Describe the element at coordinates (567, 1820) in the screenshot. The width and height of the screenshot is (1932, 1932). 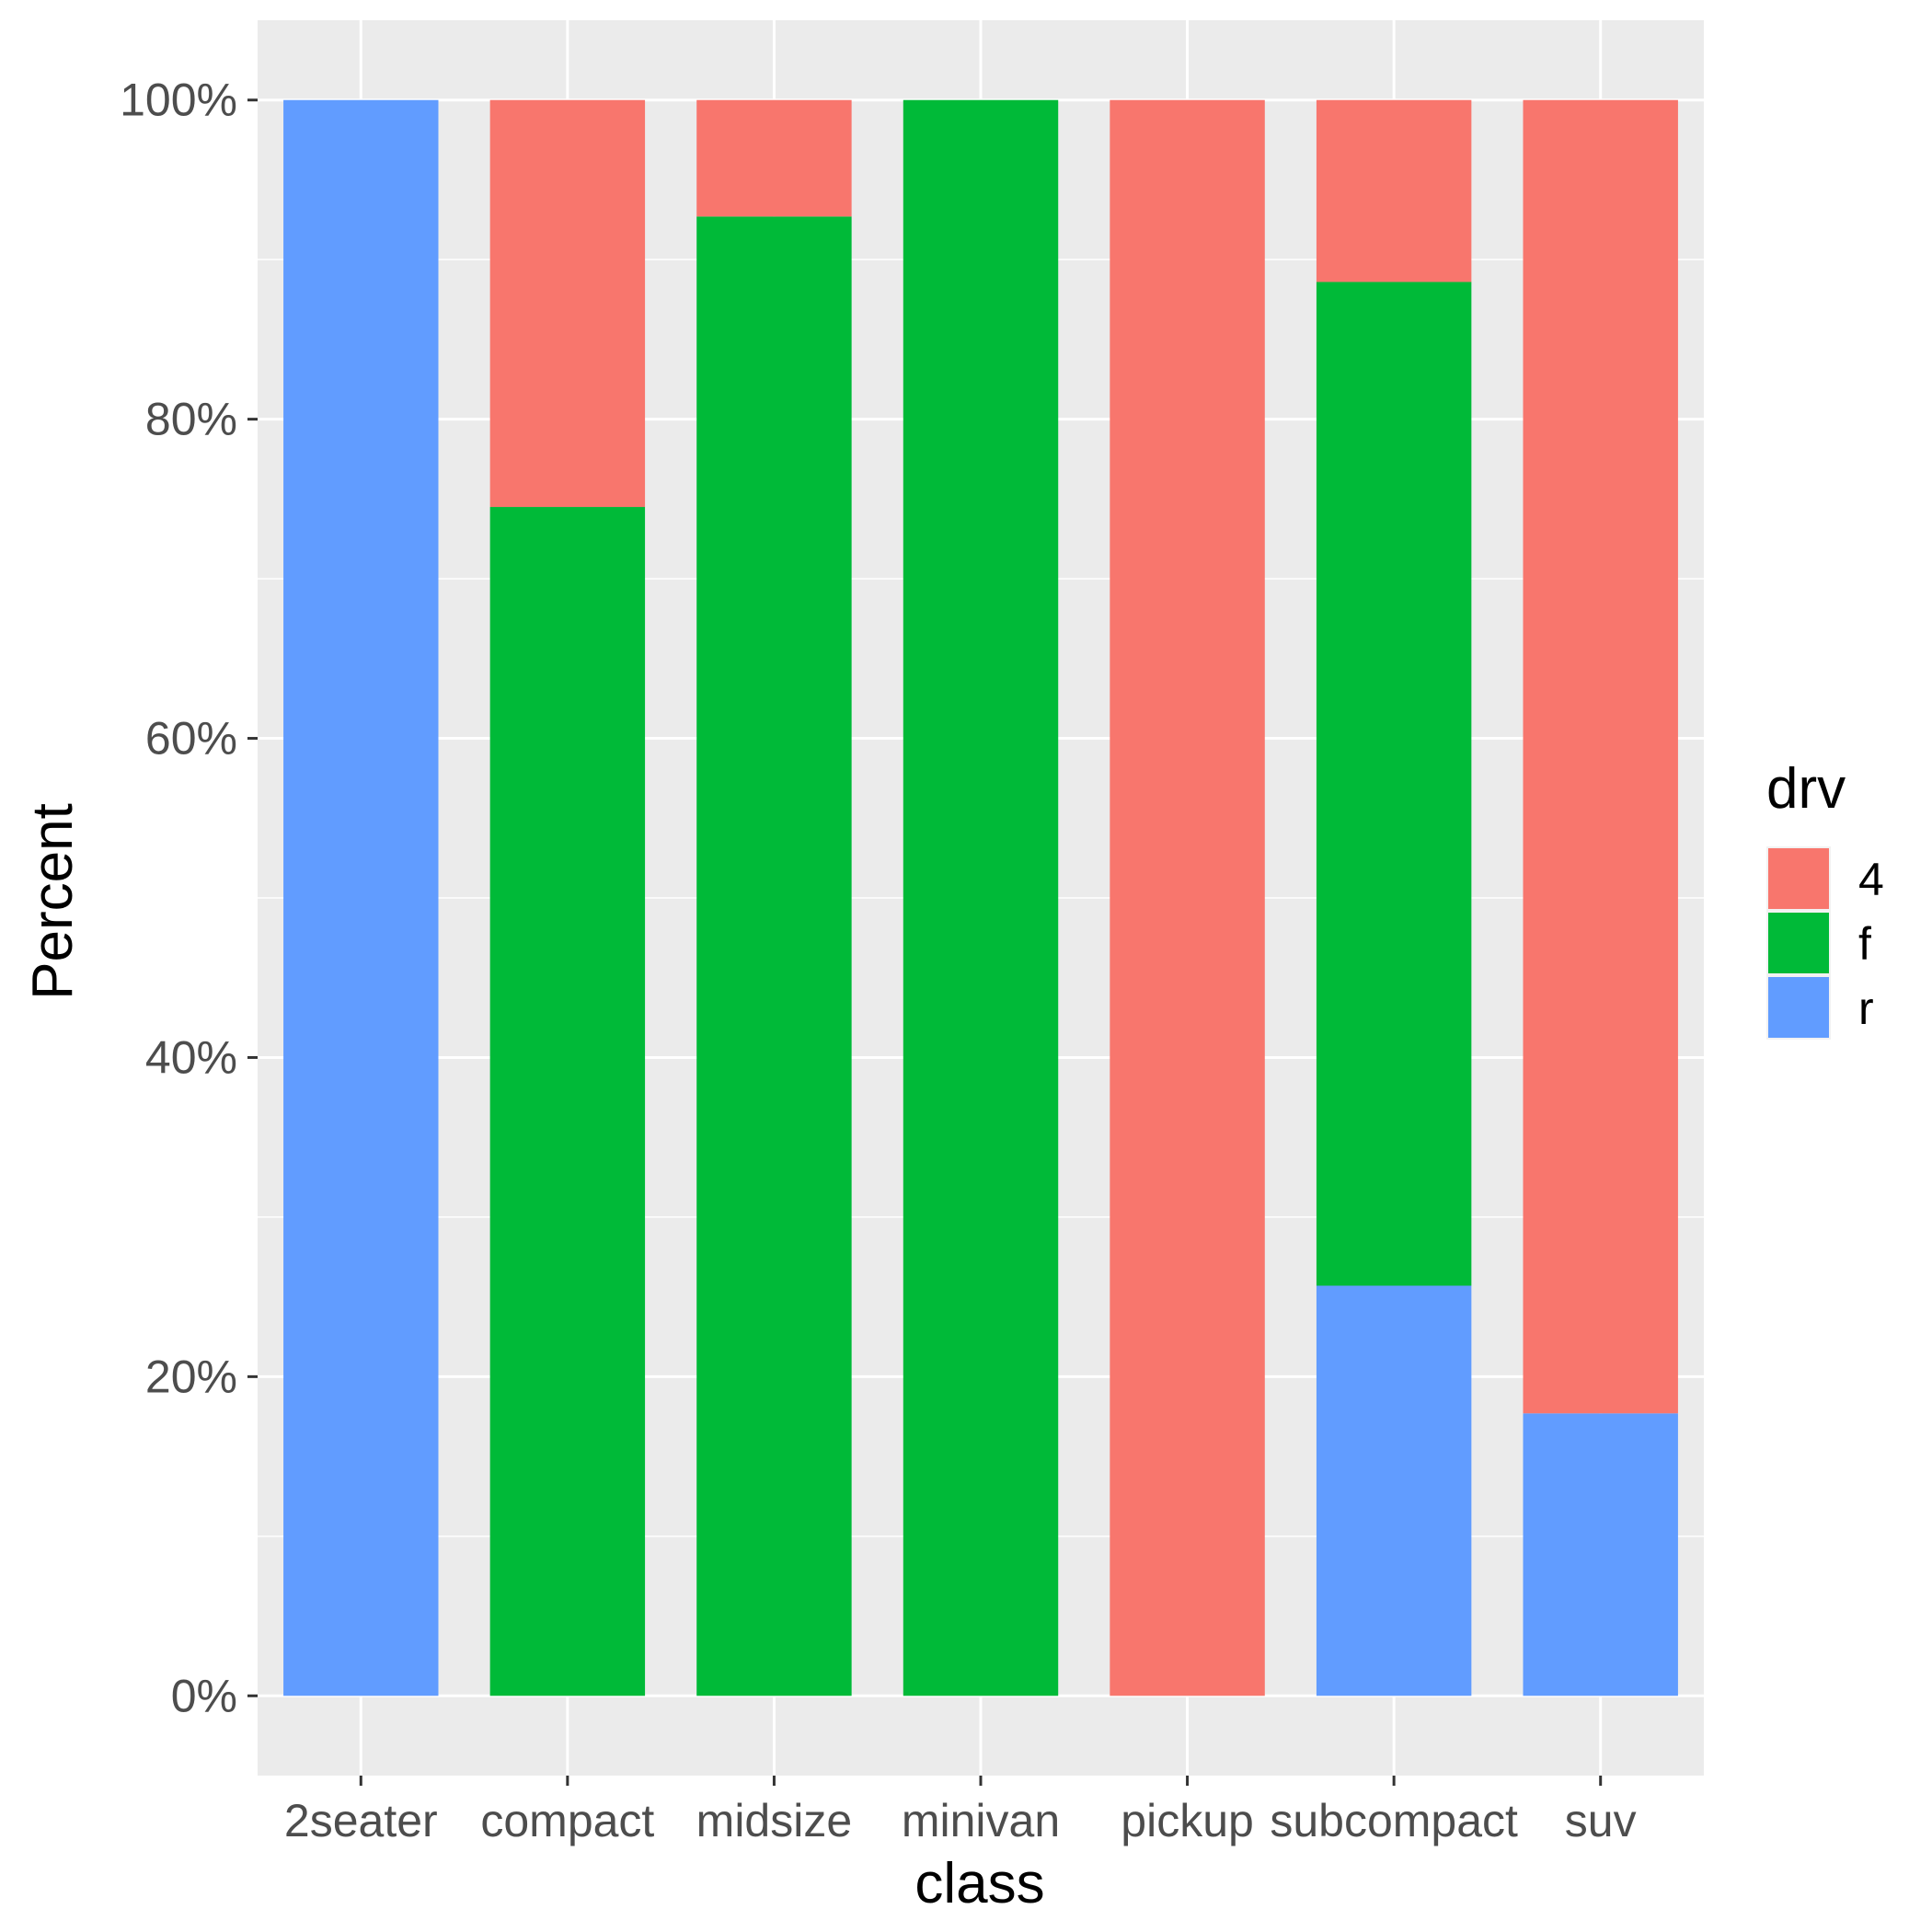
I see `x-tick-label: compact` at that location.